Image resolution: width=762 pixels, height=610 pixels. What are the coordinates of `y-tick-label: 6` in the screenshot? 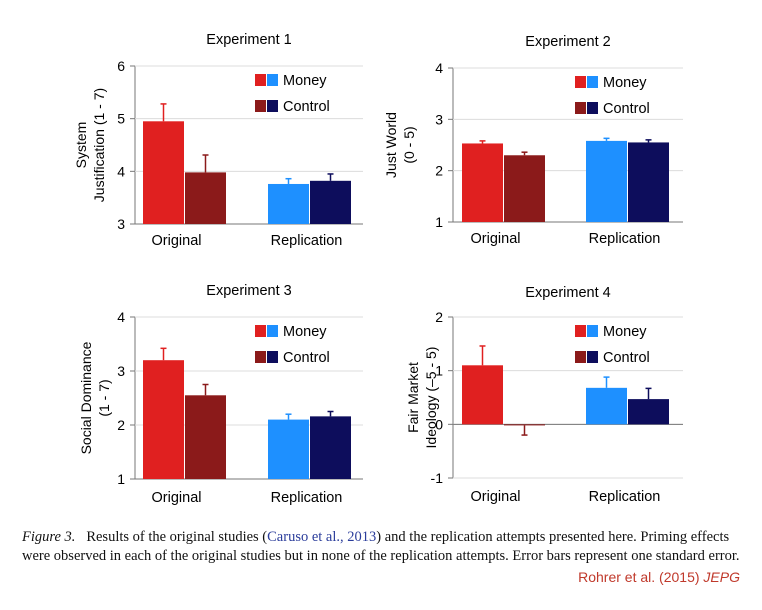 It's located at (121, 66).